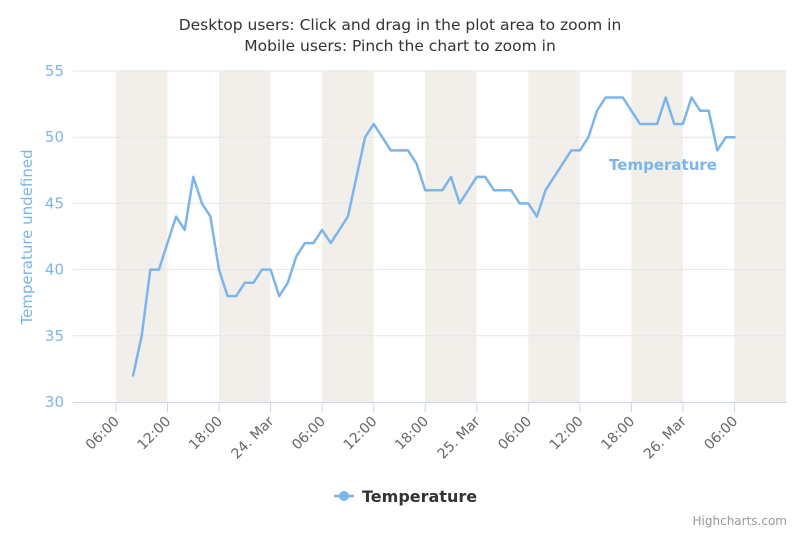 Image resolution: width=800 pixels, height=533 pixels. Describe the element at coordinates (54, 203) in the screenshot. I see `y-tick-label: 45` at that location.